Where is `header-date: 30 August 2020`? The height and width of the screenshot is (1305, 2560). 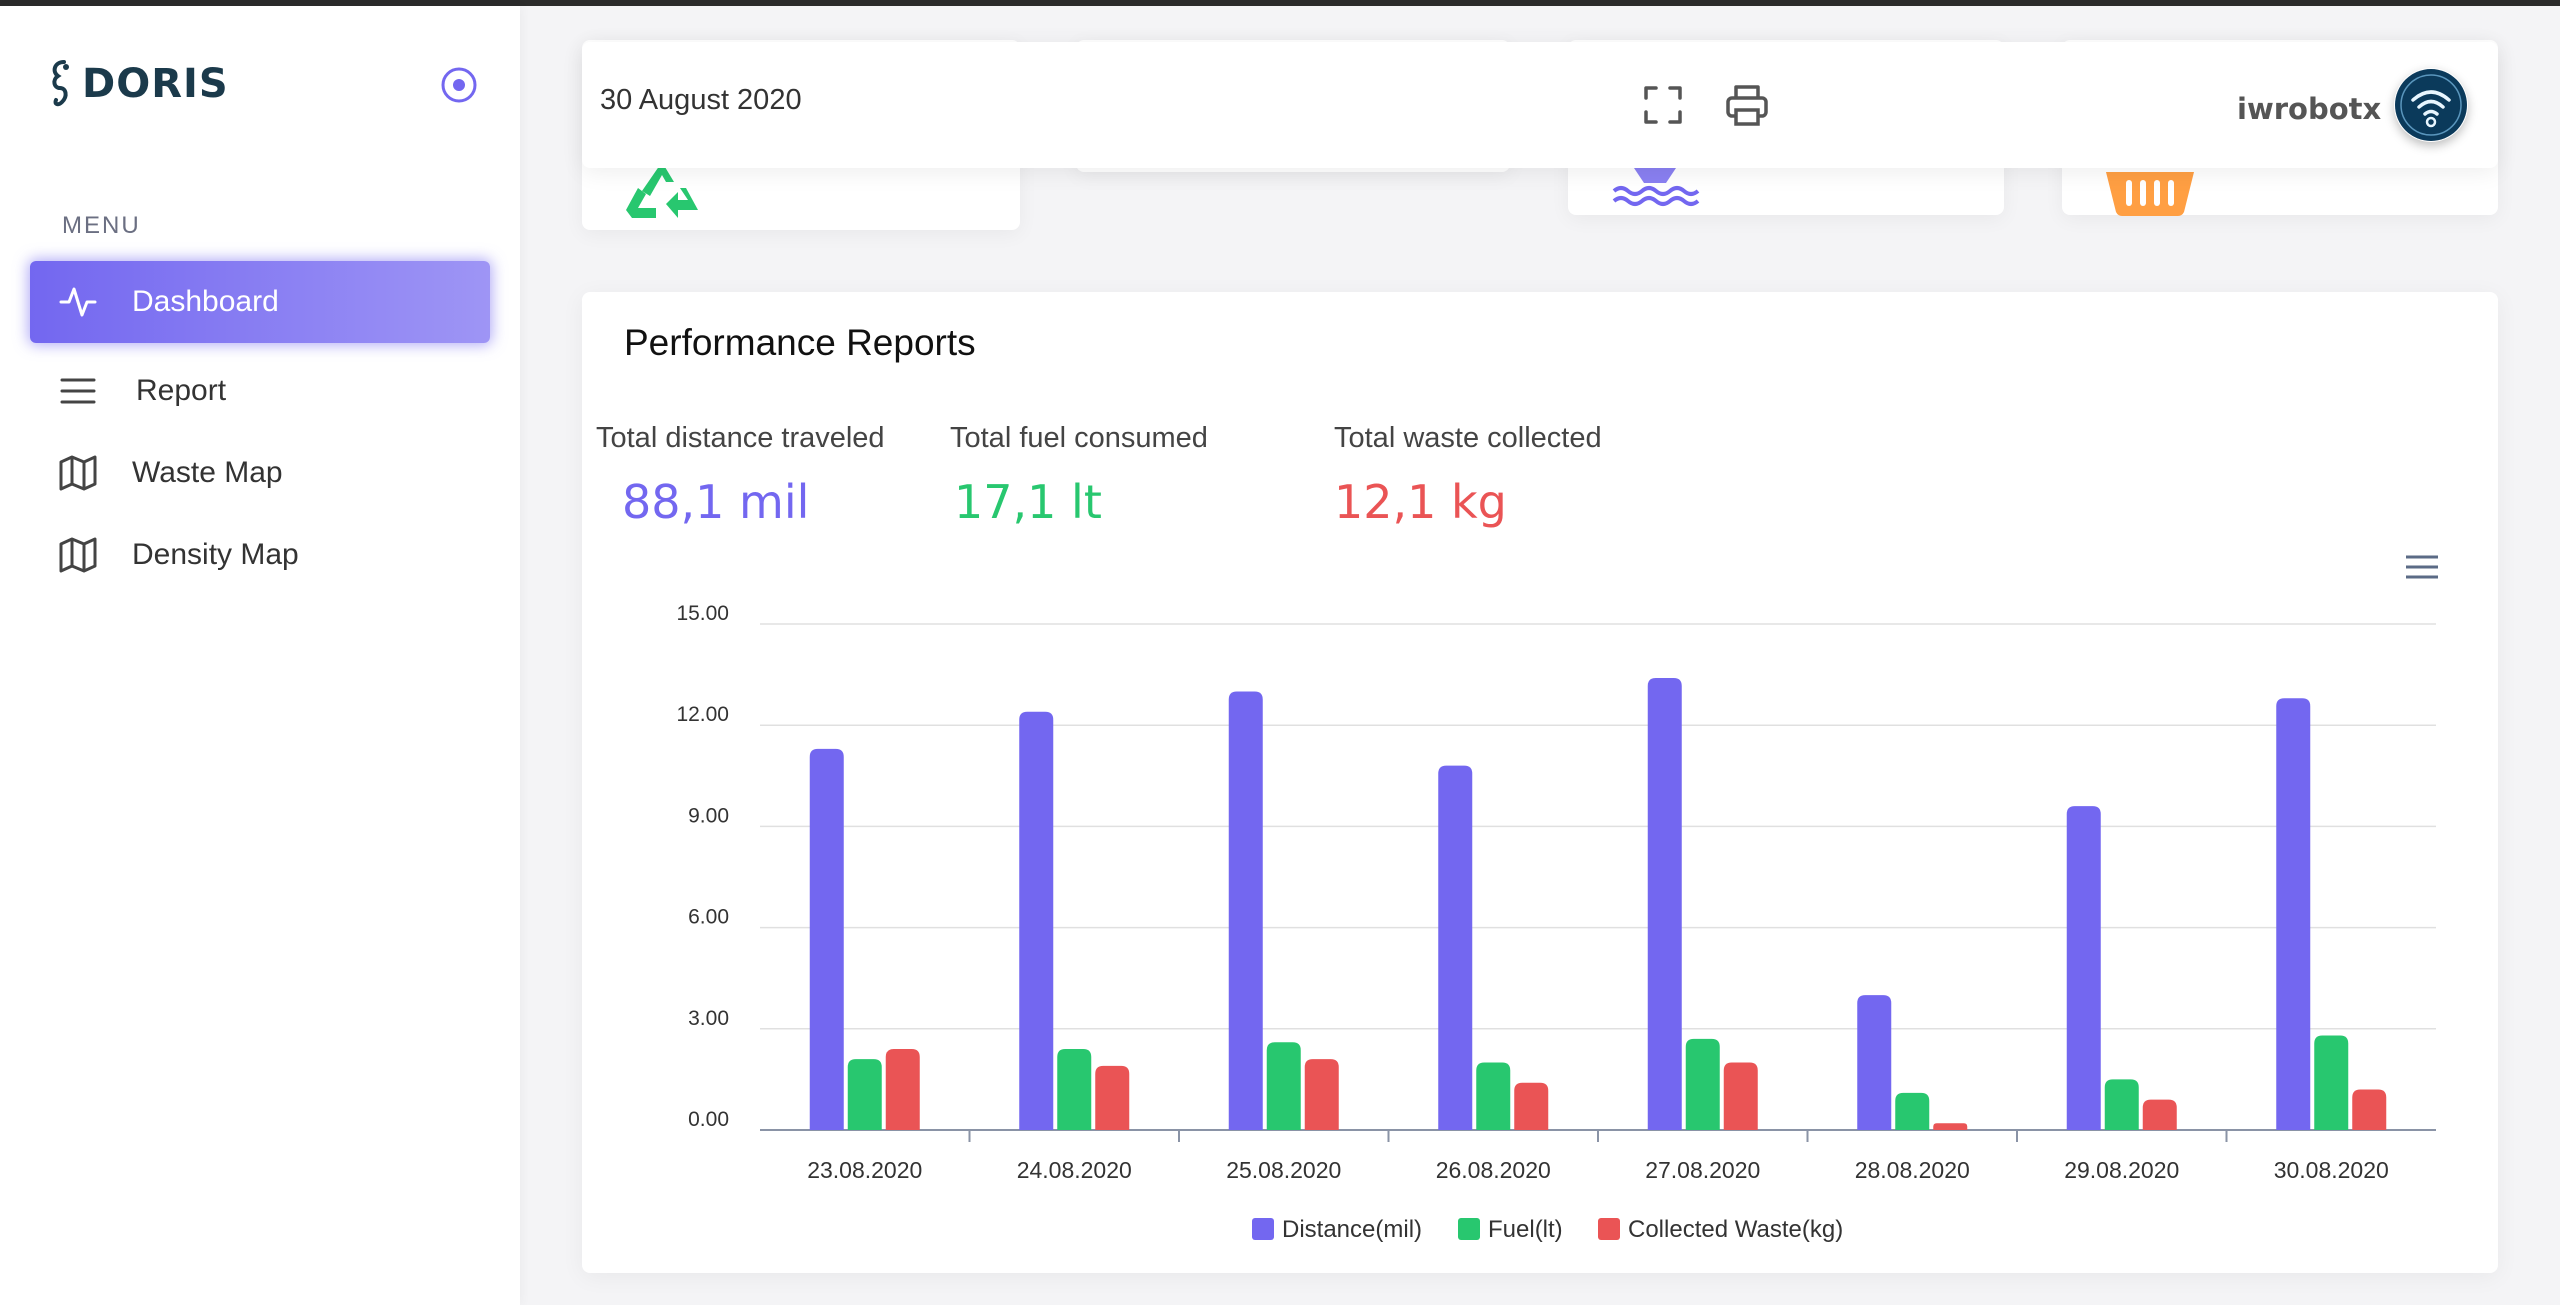
header-date: 30 August 2020 is located at coordinates (701, 100).